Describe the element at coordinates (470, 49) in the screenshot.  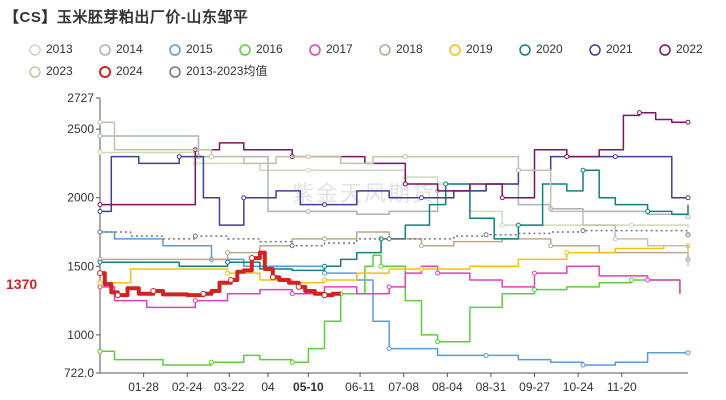
I see `legend-item-2019: 2019` at that location.